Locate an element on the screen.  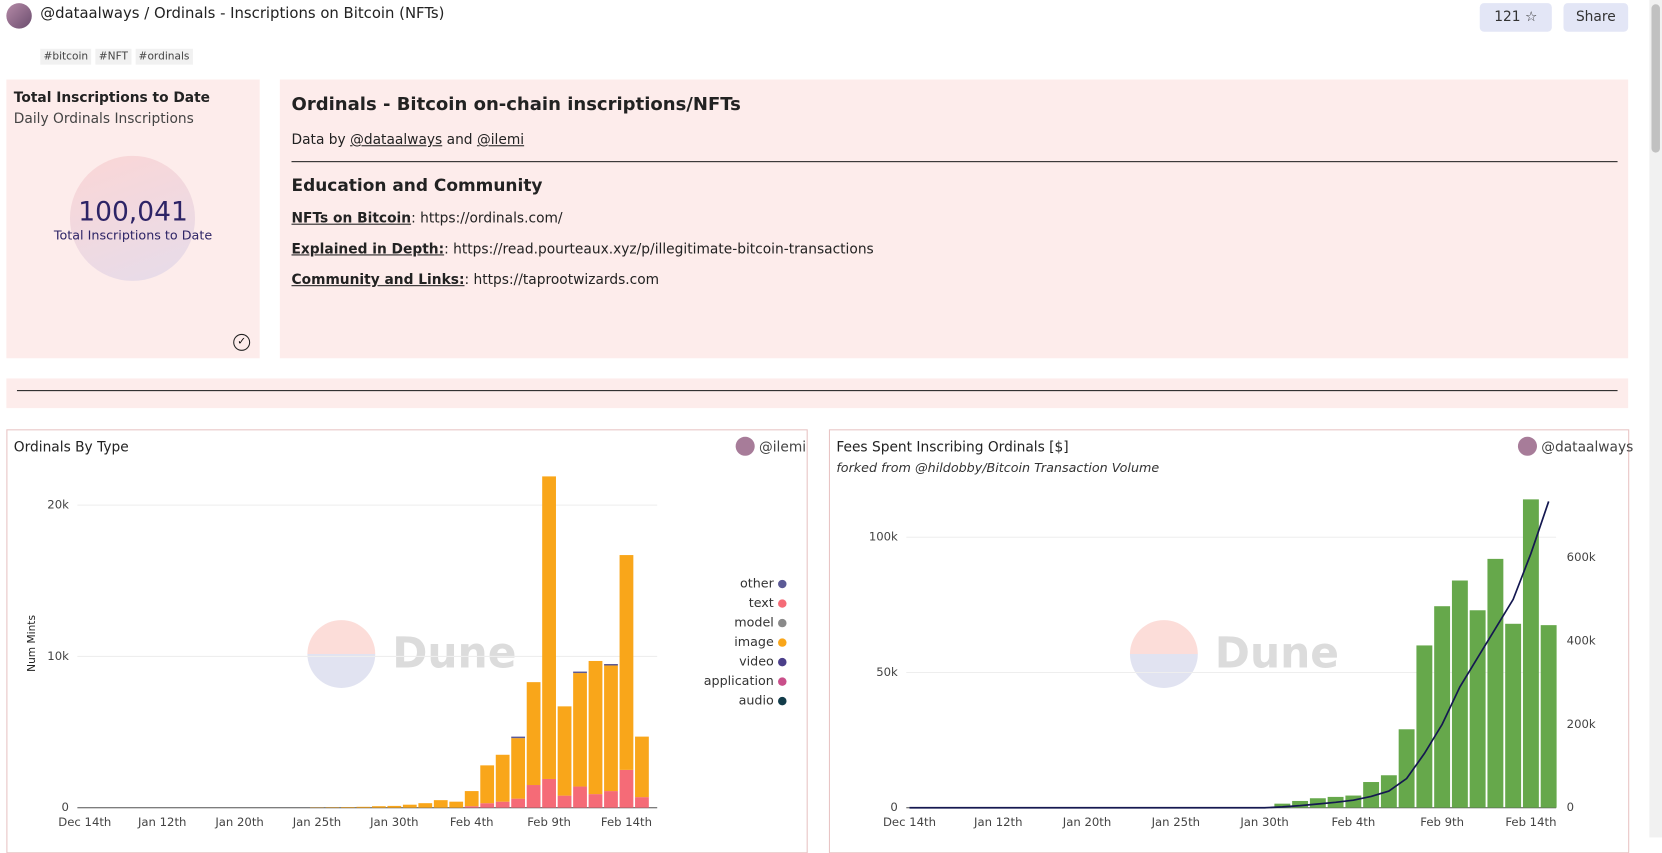
chart-title: Ordinals By Type is located at coordinates (71, 447).